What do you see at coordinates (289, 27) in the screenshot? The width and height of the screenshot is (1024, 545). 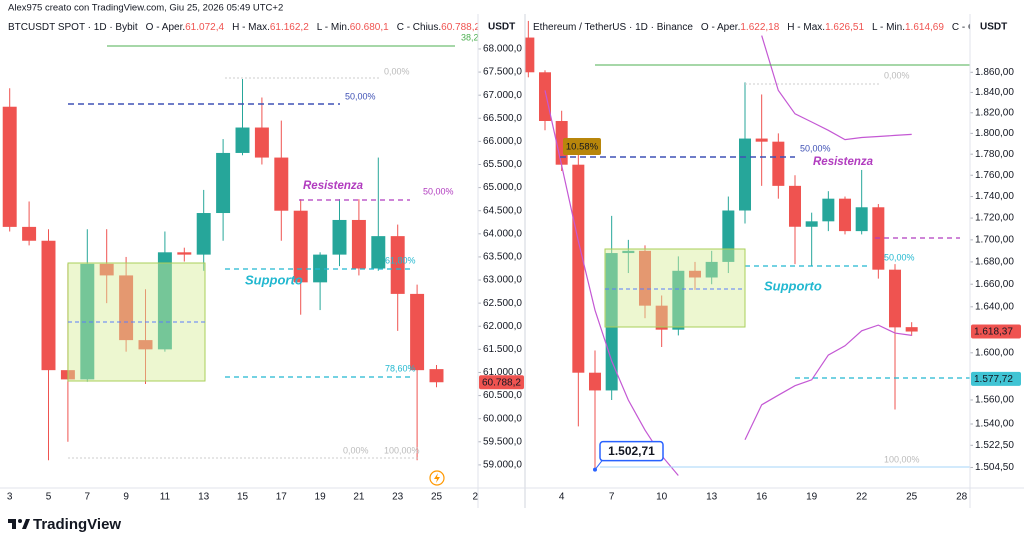 I see `legend-value: 61.162,2` at bounding box center [289, 27].